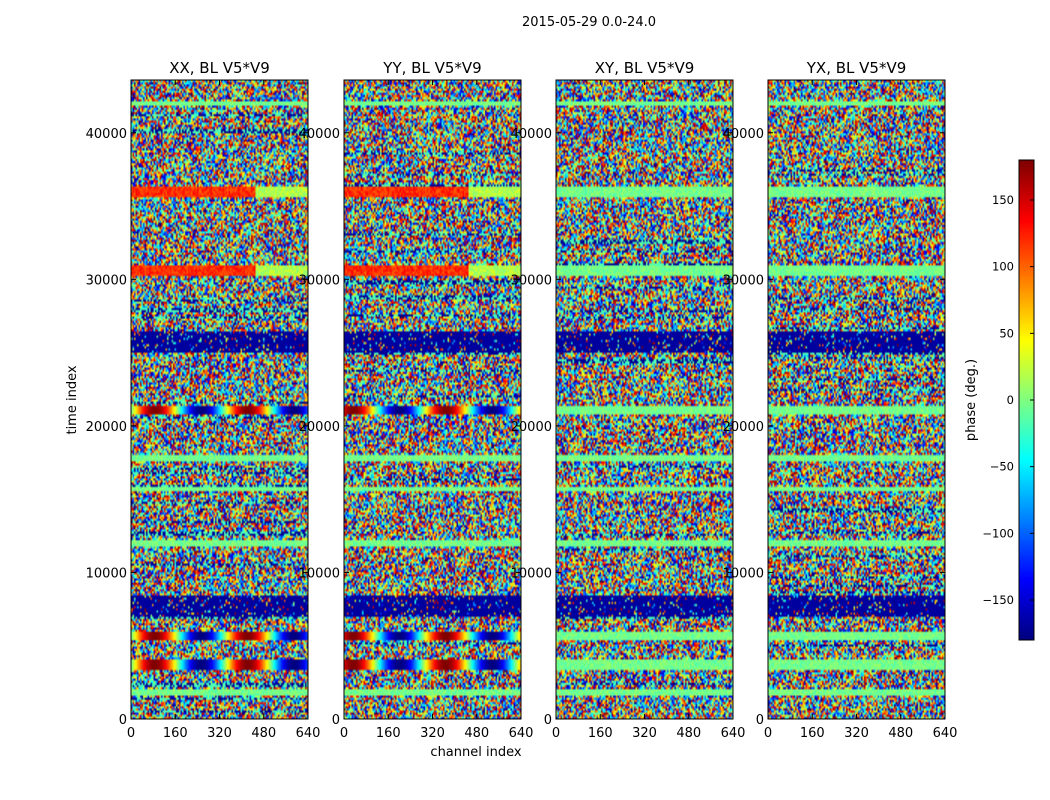 The width and height of the screenshot is (1050, 800). I want to click on colorbar-tick-label: 0, so click(1010, 400).